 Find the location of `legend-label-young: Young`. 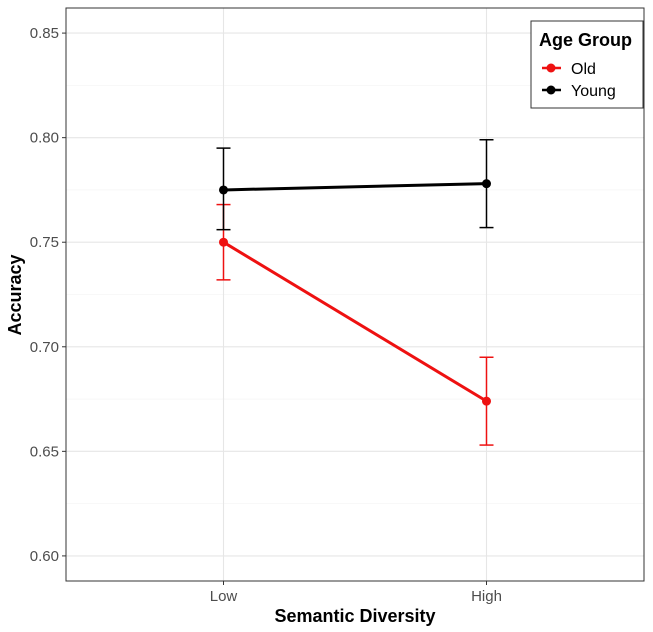

legend-label-young: Young is located at coordinates (593, 91).